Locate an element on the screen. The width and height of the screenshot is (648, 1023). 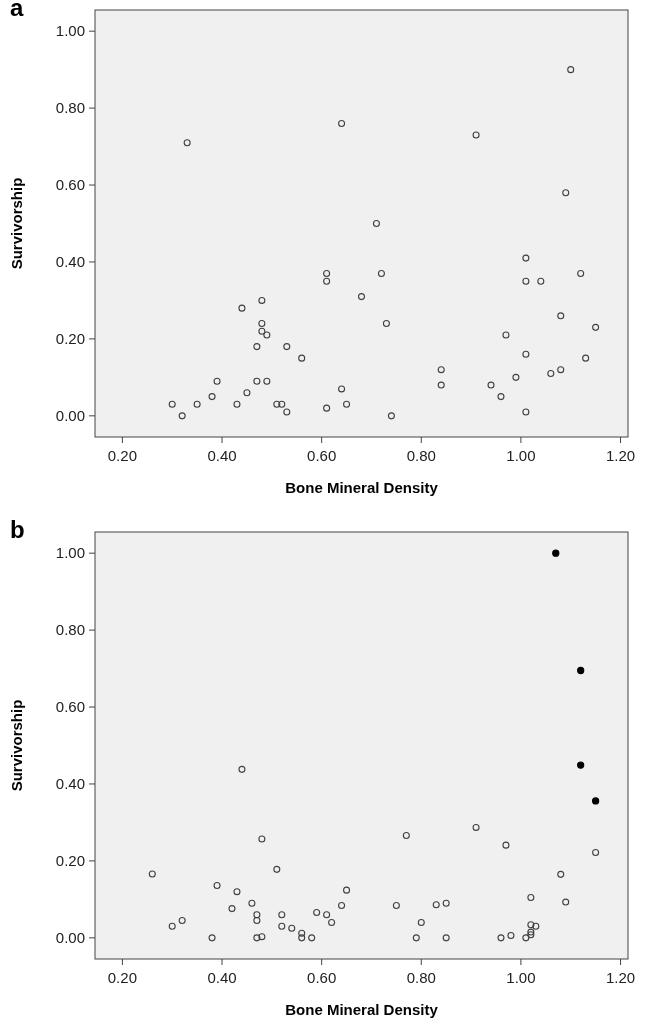
y-tick-label: 0.80 is located at coordinates (70, 108).